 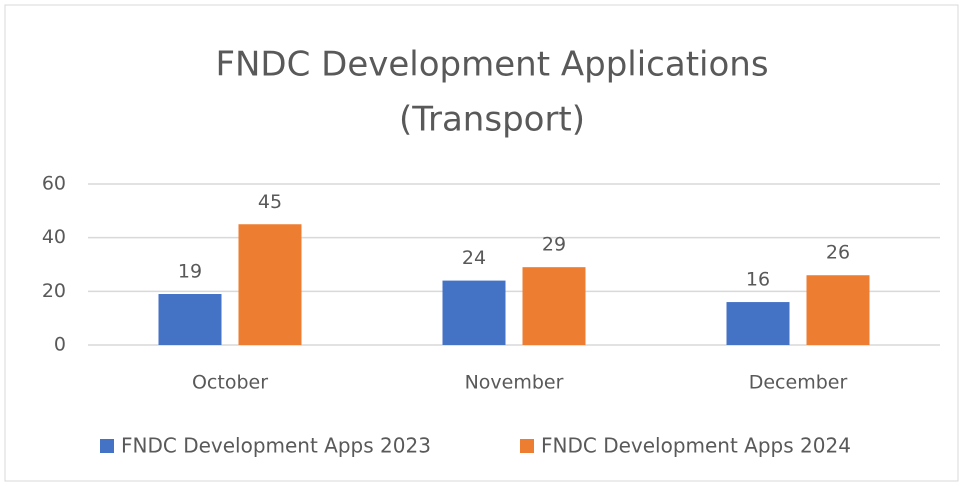 What do you see at coordinates (190, 272) in the screenshot?
I see `data-label: 19` at bounding box center [190, 272].